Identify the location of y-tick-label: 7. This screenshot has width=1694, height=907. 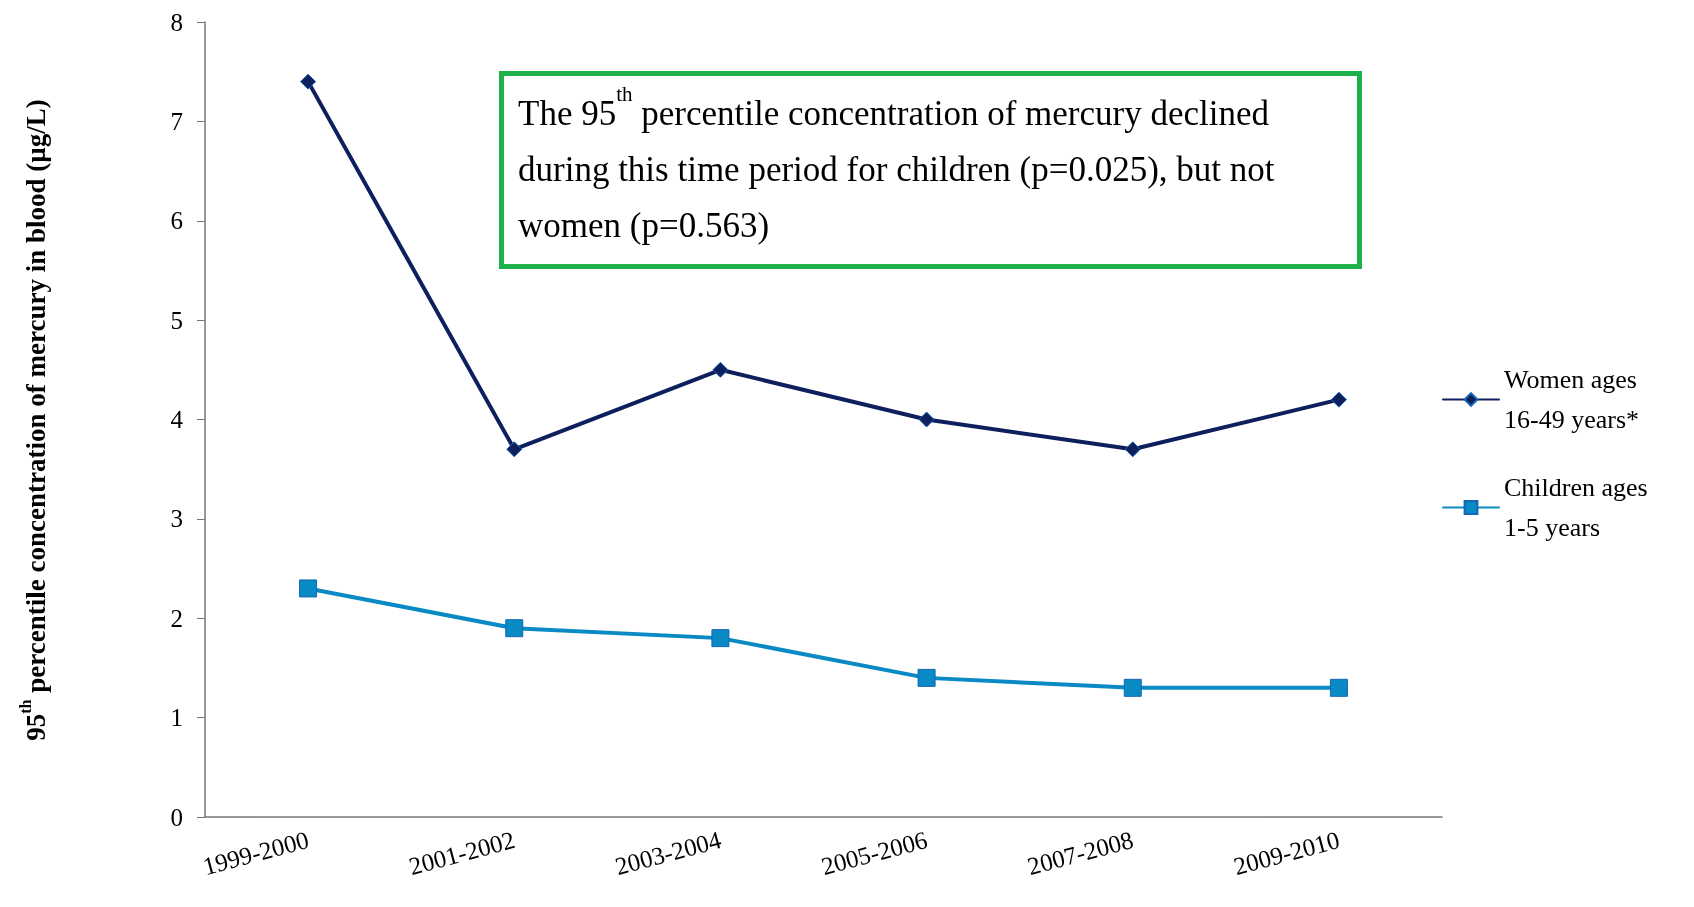
(176, 121).